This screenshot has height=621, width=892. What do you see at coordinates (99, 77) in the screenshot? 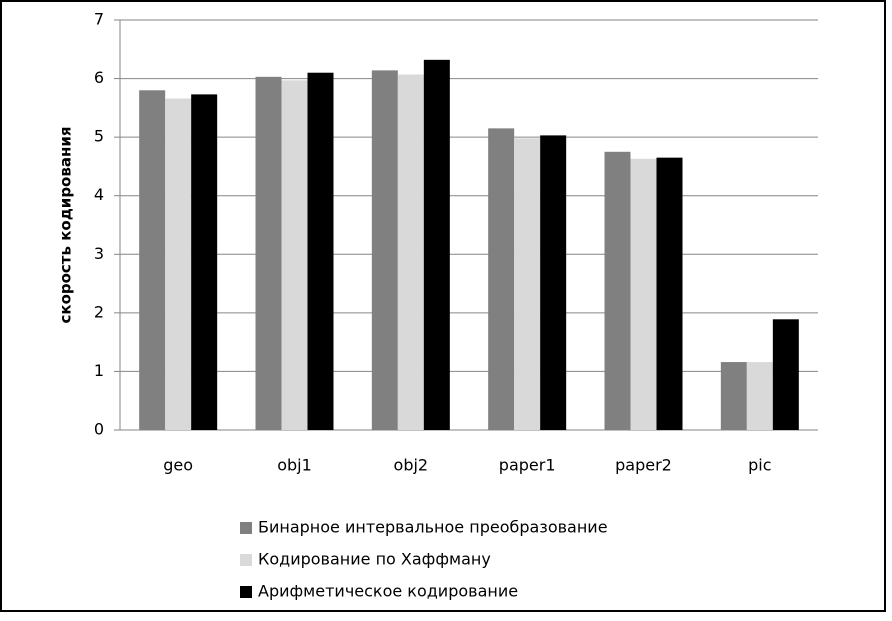
I see `y-tick-label: 6` at bounding box center [99, 77].